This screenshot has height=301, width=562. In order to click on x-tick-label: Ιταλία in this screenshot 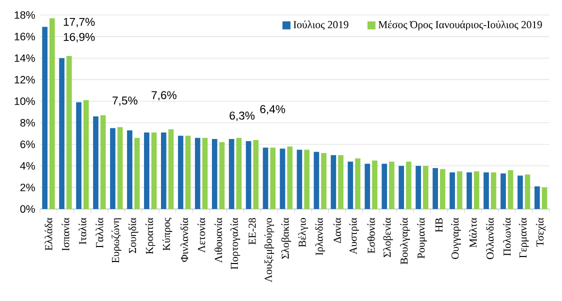, I will do `click(82, 231)`.